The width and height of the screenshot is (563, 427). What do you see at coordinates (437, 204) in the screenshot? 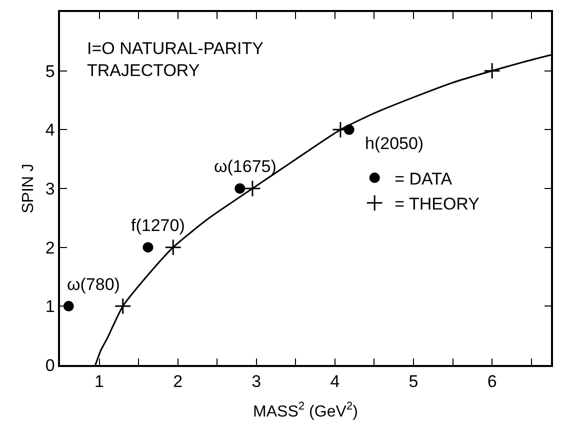
I see `legend-label: = THEORY` at bounding box center [437, 204].